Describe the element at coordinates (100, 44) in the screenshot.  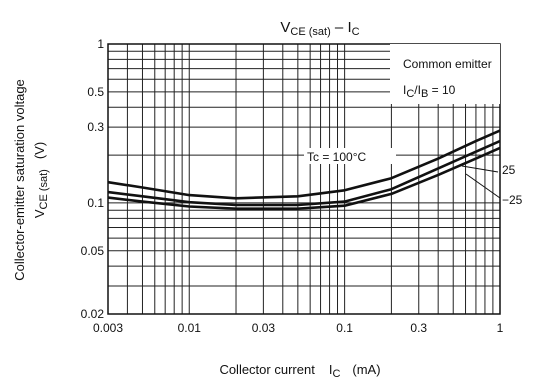
I see `y-tick-label: 1` at that location.